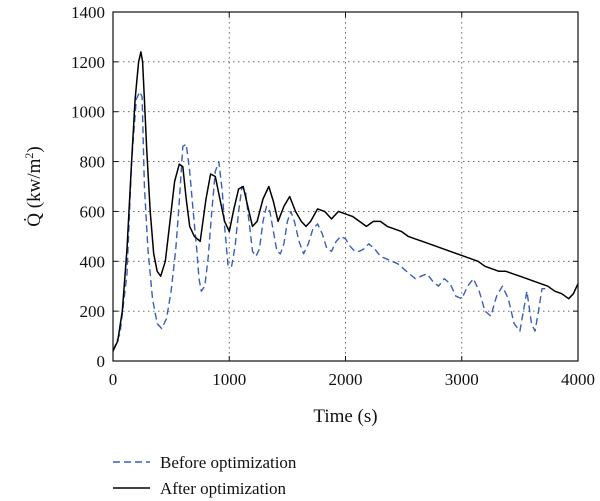  What do you see at coordinates (223, 488) in the screenshot?
I see `legend-label: After optimization` at bounding box center [223, 488].